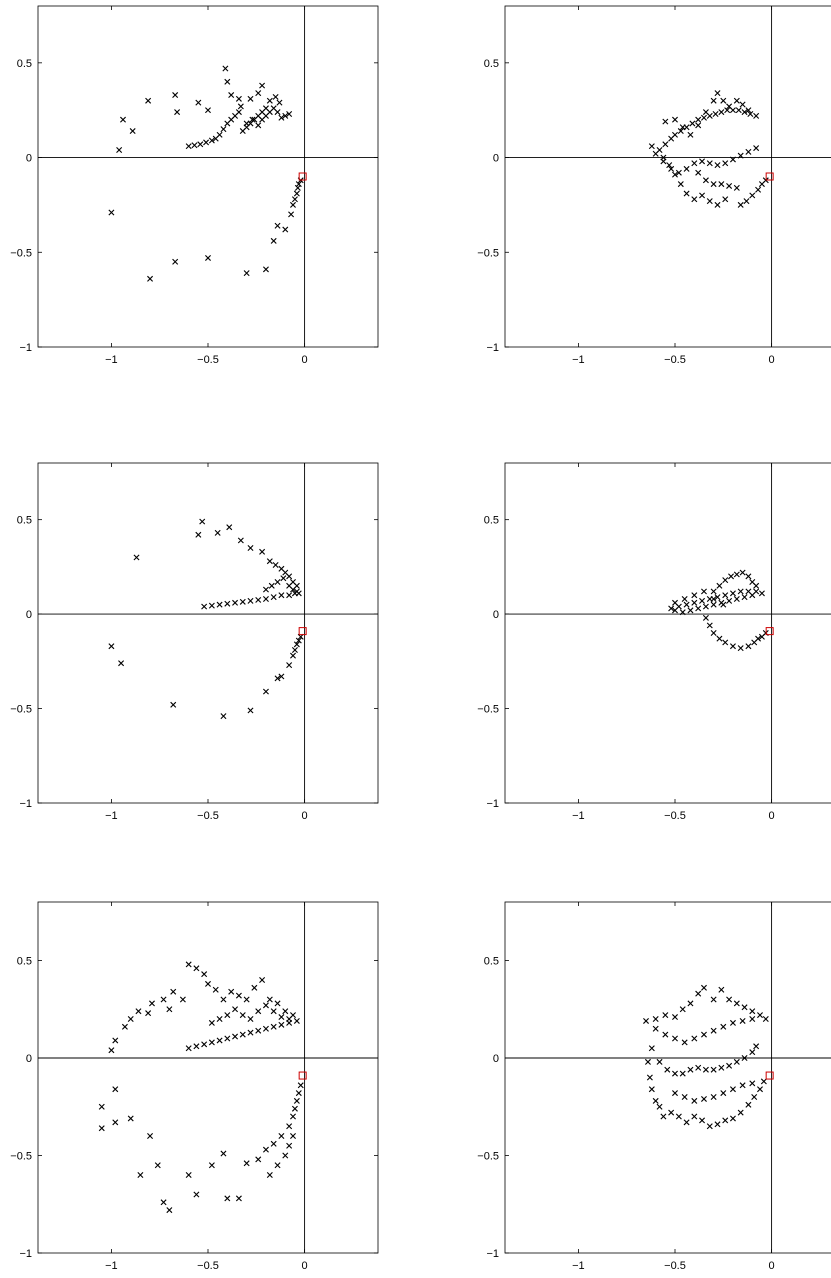 The height and width of the screenshot is (1278, 831). What do you see at coordinates (24, 521) in the screenshot?
I see `y-tick-label: 0.5` at bounding box center [24, 521].